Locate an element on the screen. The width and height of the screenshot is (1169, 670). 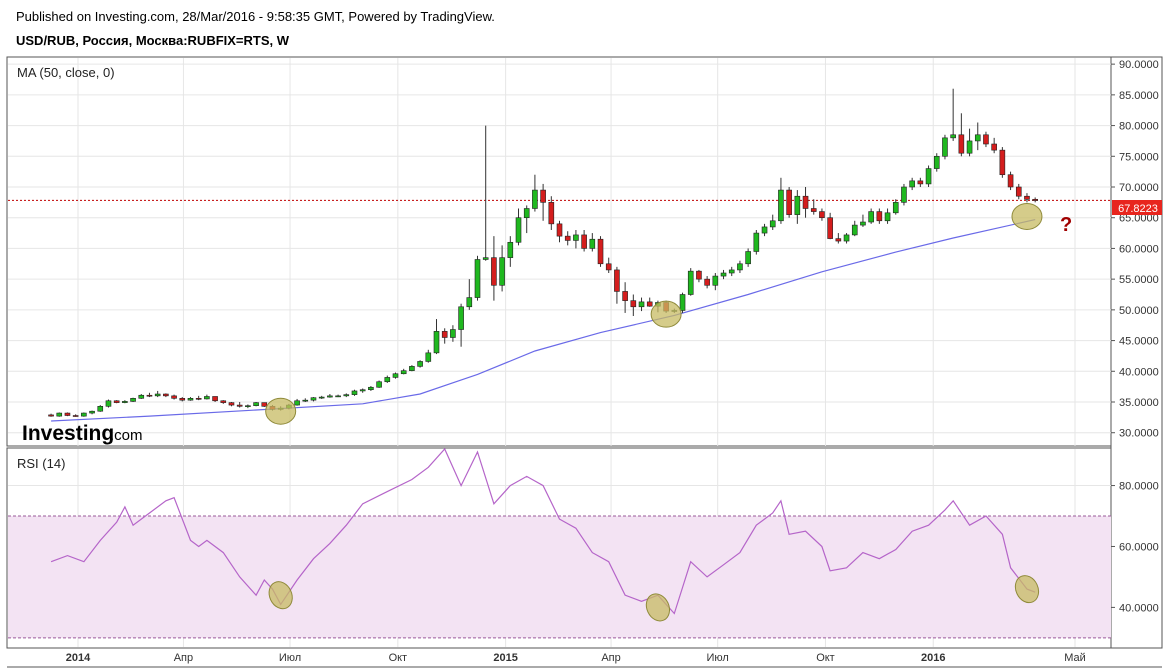
rsi-panel-label: RSI (14) is located at coordinates (41, 463).